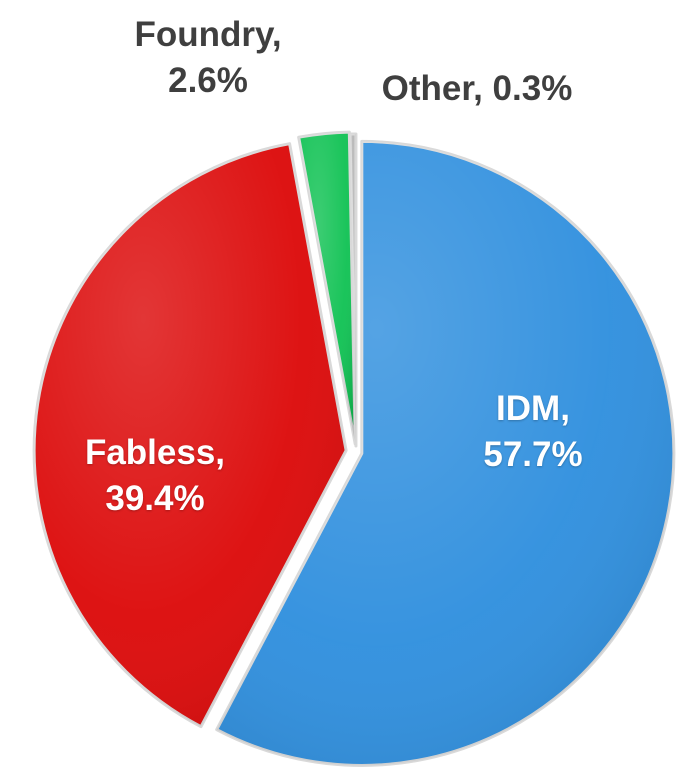 The height and width of the screenshot is (775, 684). I want to click on slice-label-other: Other, 0.3%, so click(477, 89).